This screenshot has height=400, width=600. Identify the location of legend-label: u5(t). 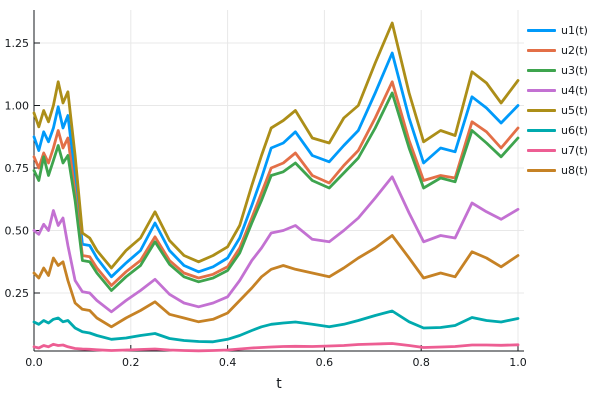
(574, 110).